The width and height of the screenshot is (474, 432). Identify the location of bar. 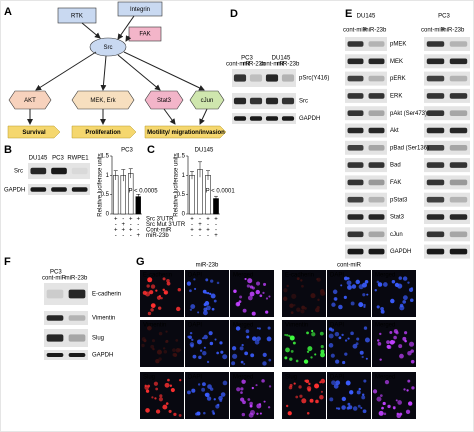
(138, 205).